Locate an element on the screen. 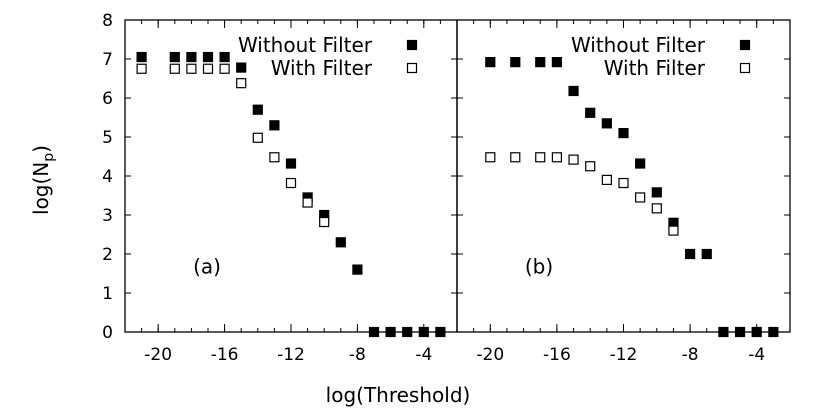 This screenshot has height=415, width=830. x-axis-label: log(Threshold) is located at coordinates (398, 395).